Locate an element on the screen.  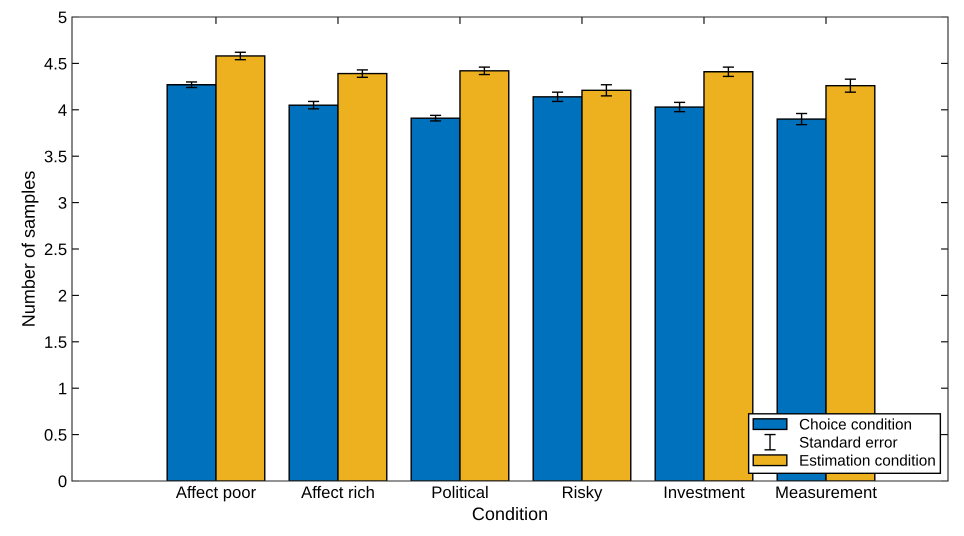
y-tick-label: 1.5 is located at coordinates (55, 342).